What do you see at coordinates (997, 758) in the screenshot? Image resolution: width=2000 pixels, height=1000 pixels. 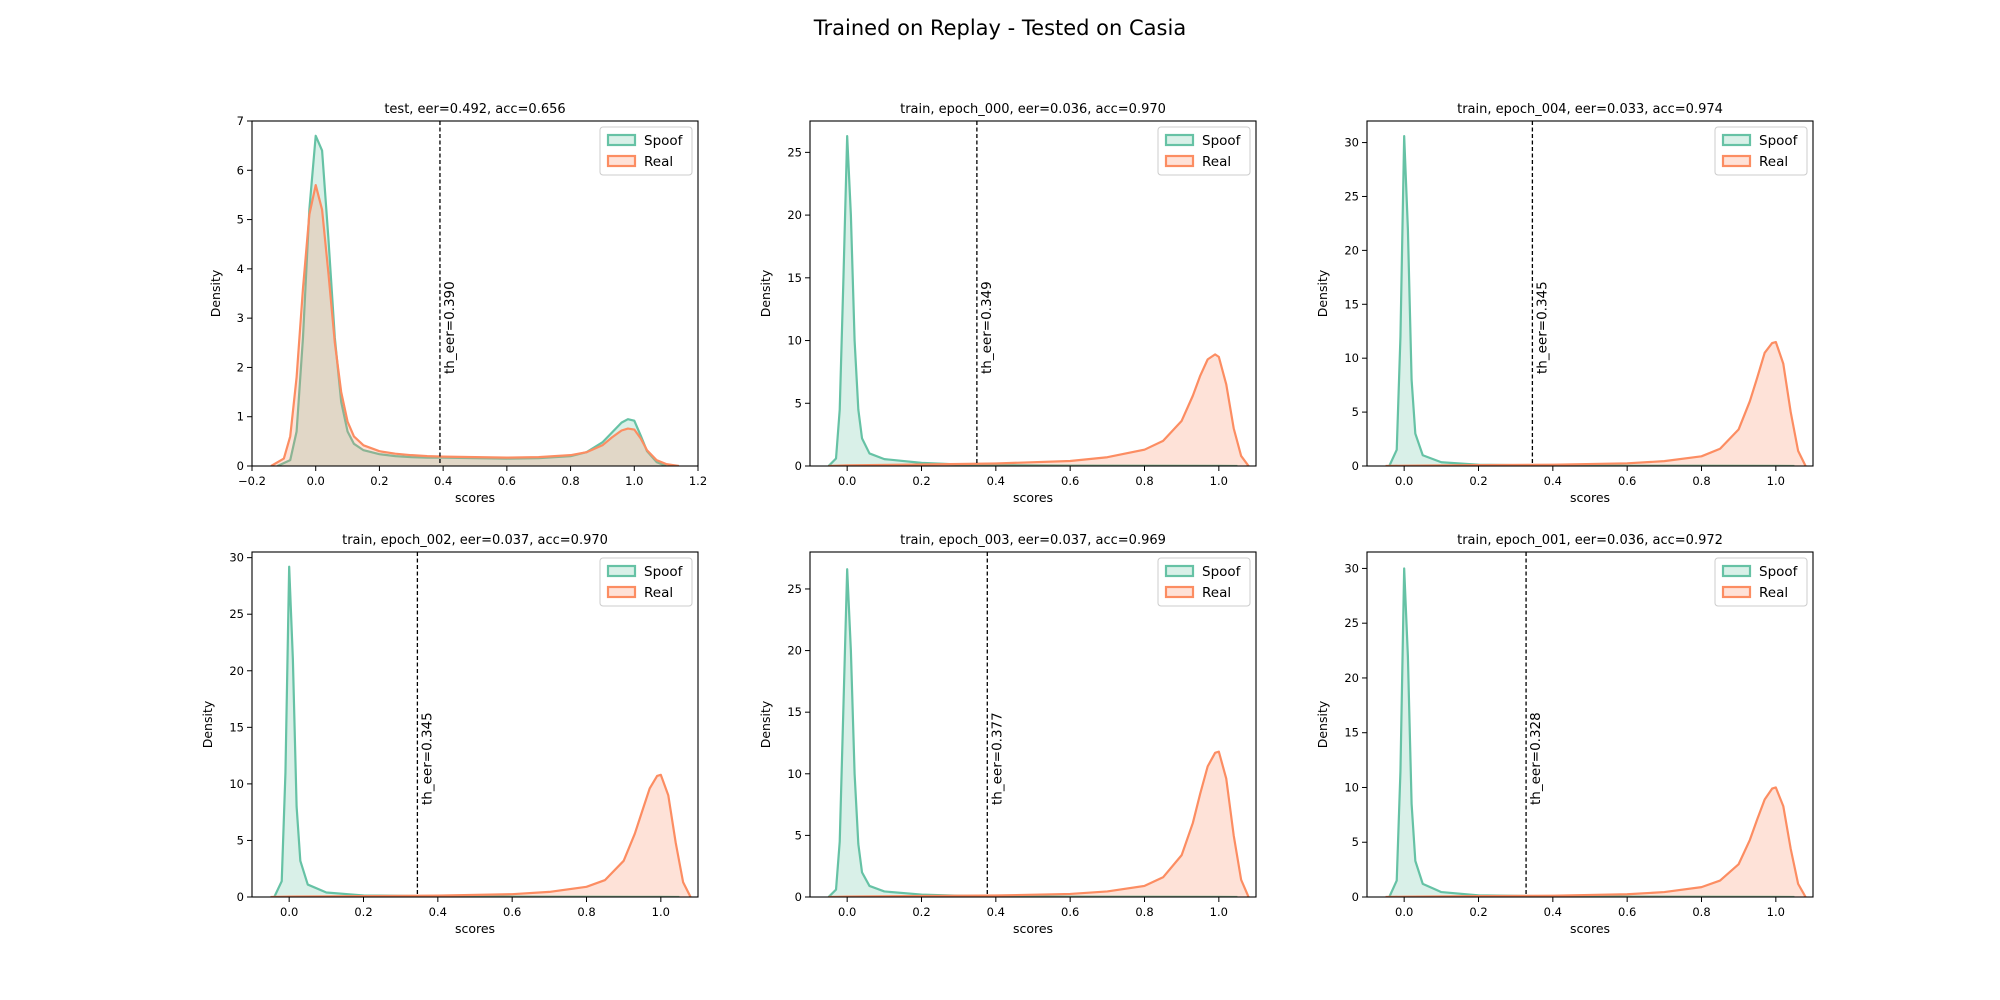 I see `threshold-label: th_eer=0.377` at bounding box center [997, 758].